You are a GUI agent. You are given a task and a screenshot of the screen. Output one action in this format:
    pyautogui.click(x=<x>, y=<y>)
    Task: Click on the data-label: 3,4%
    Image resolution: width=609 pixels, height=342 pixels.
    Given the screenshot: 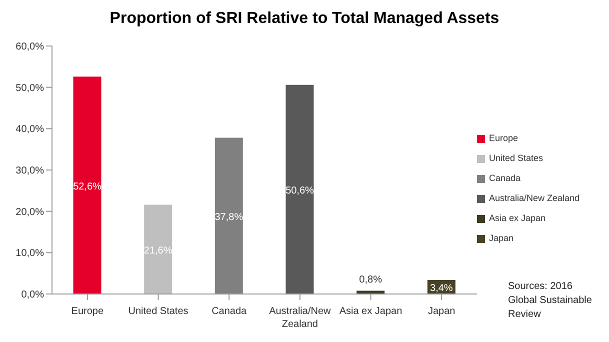 What is the action you would take?
    pyautogui.click(x=441, y=288)
    